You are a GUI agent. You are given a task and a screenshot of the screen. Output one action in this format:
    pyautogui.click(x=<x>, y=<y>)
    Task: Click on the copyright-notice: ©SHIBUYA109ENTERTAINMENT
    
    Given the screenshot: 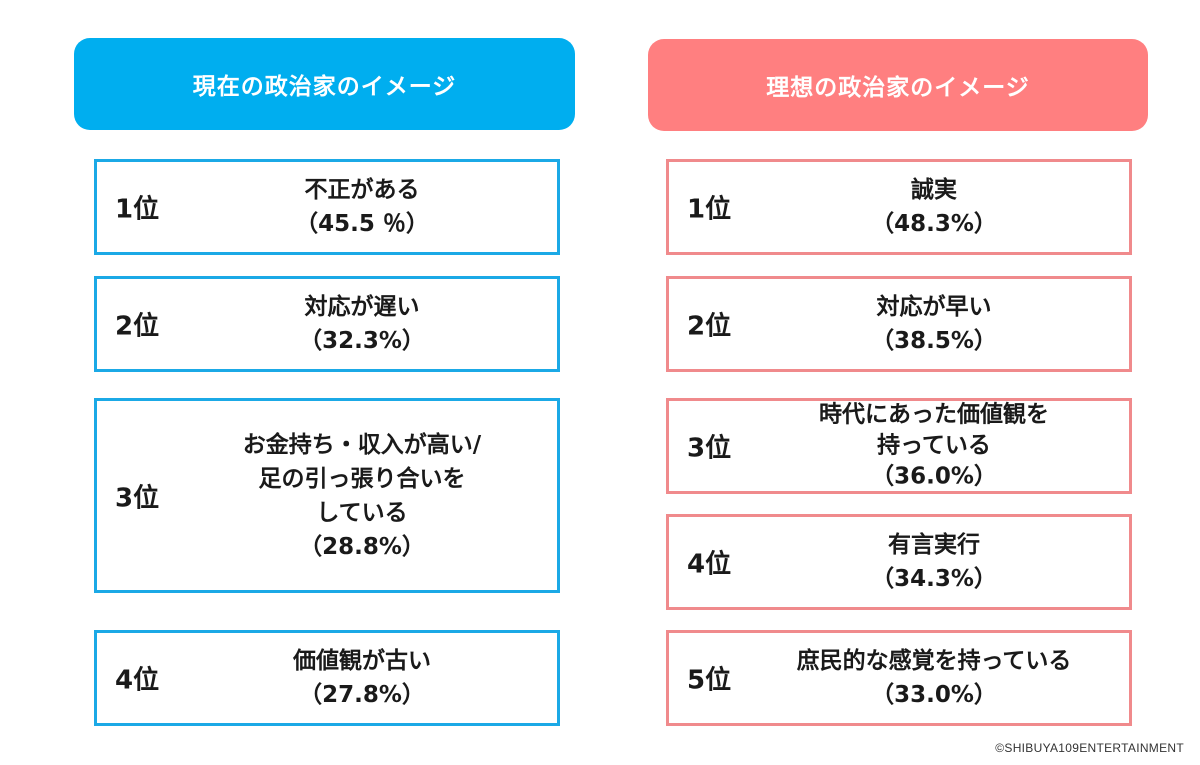 What is the action you would take?
    pyautogui.click(x=1089, y=748)
    